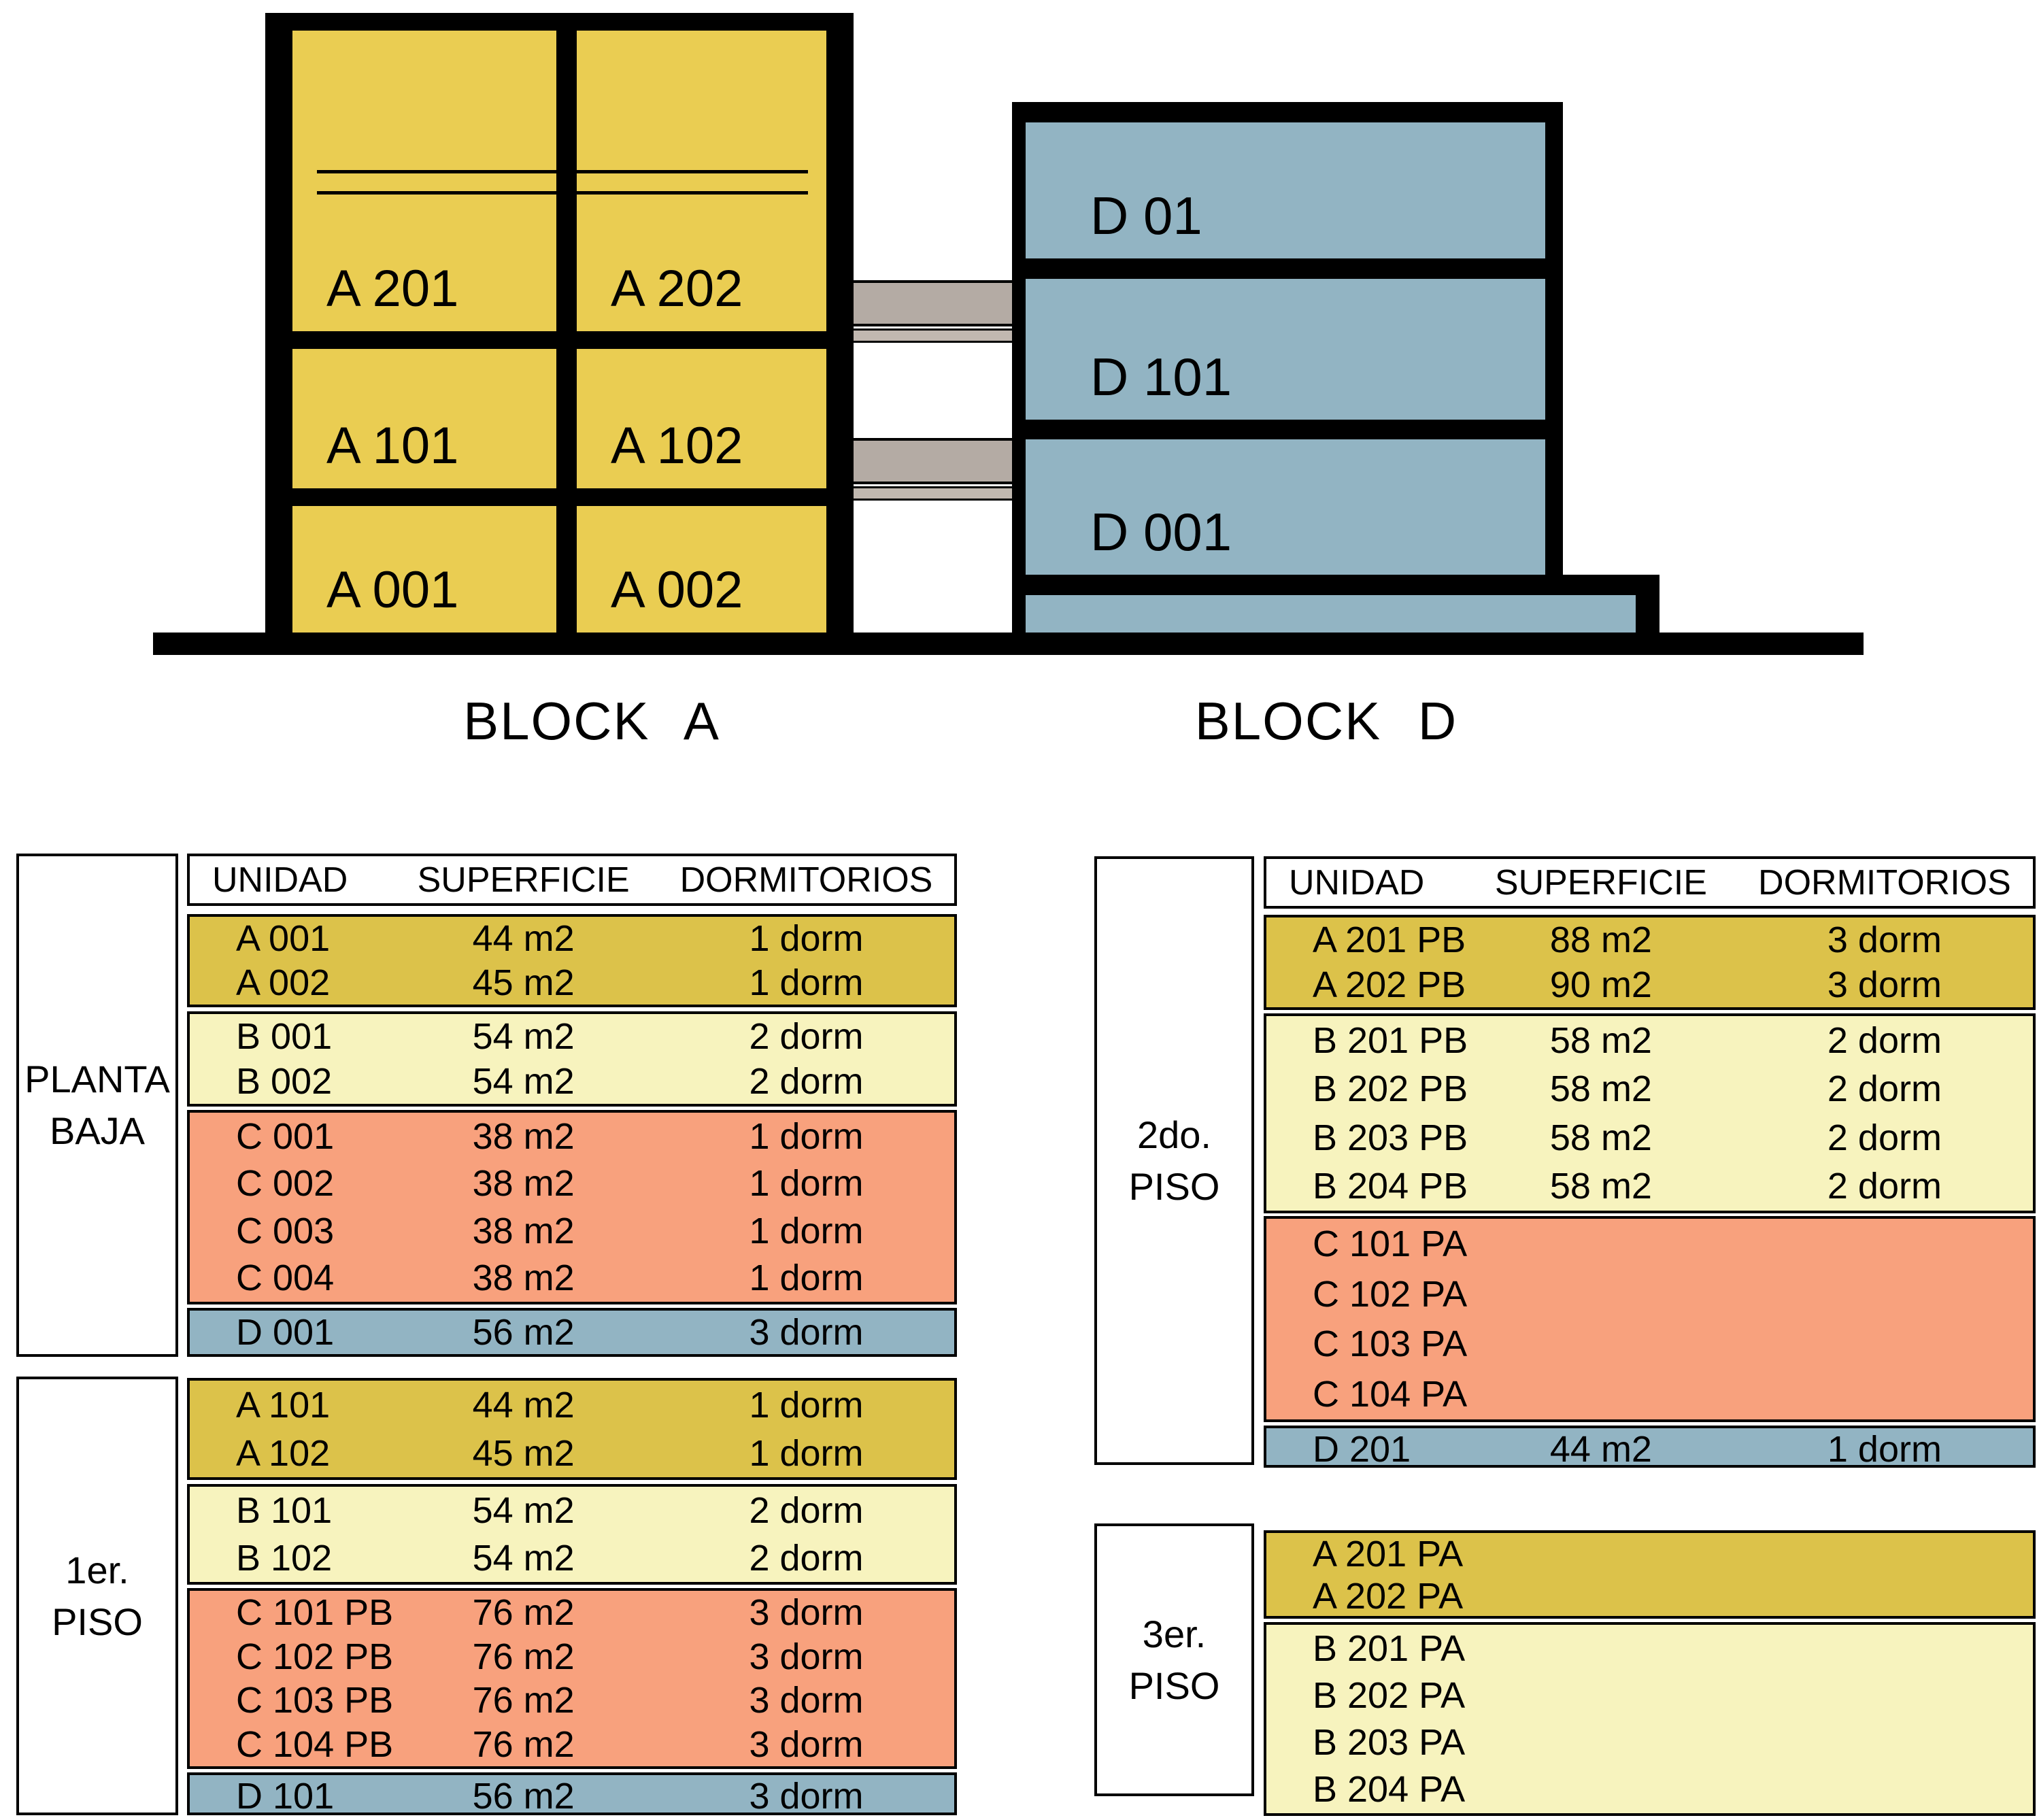 The height and width of the screenshot is (1820, 2039). What do you see at coordinates (1326, 721) in the screenshot?
I see `block-d-caption: BLOCK D` at bounding box center [1326, 721].